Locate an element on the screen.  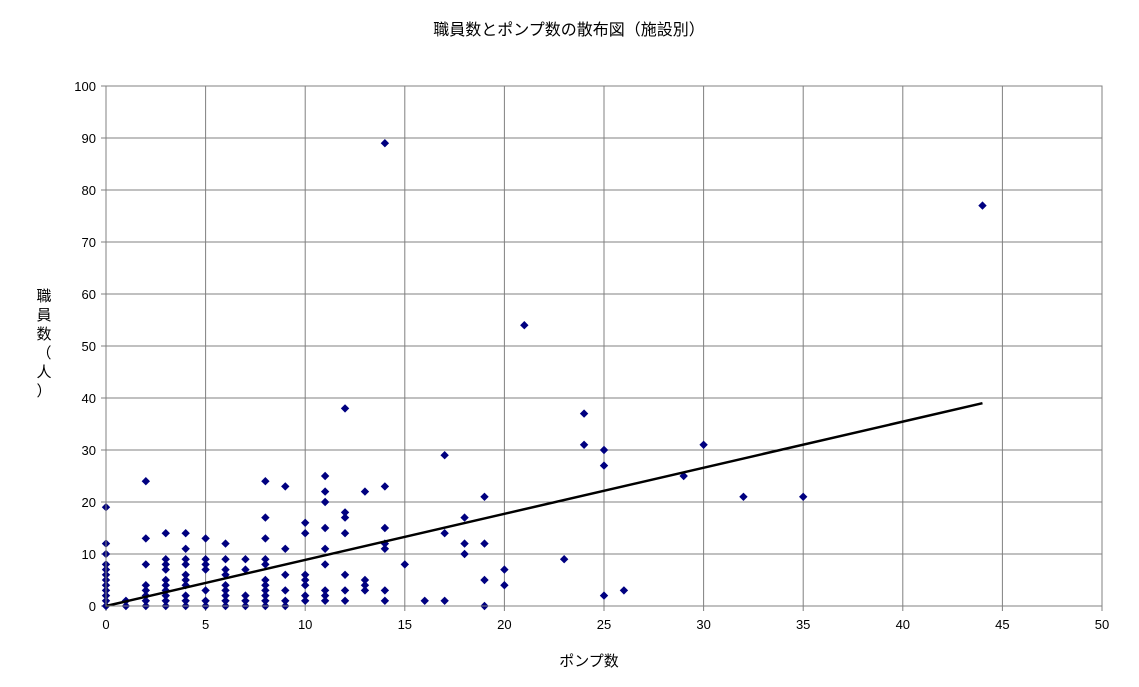
x-tick-label: 50 is located at coordinates (1102, 624).